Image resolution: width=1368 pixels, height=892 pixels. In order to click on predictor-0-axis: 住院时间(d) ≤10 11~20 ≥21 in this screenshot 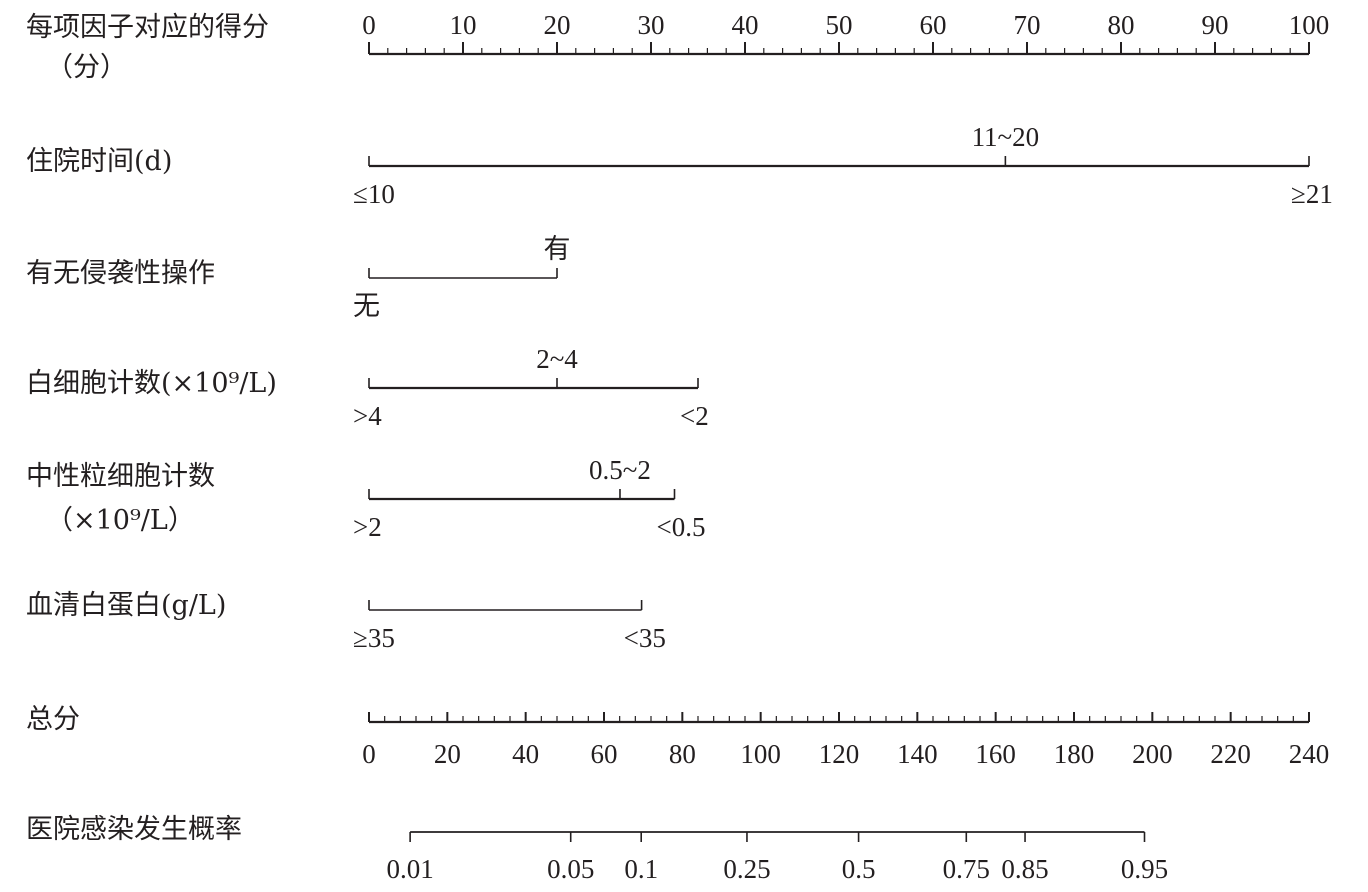, I will do `click(679, 165)`.